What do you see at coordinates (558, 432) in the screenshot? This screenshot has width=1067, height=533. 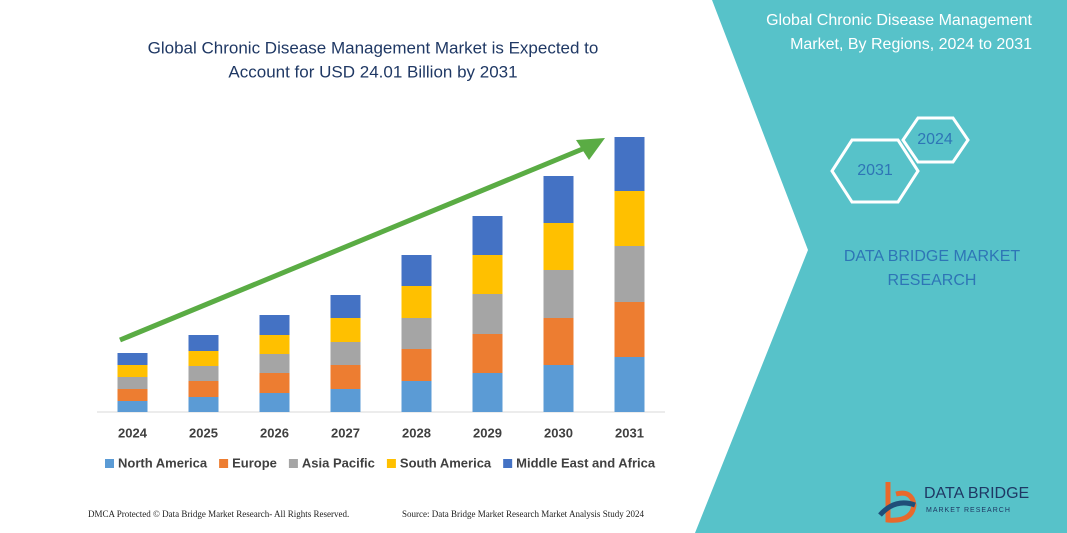 I see `x-tick-label: 2030` at bounding box center [558, 432].